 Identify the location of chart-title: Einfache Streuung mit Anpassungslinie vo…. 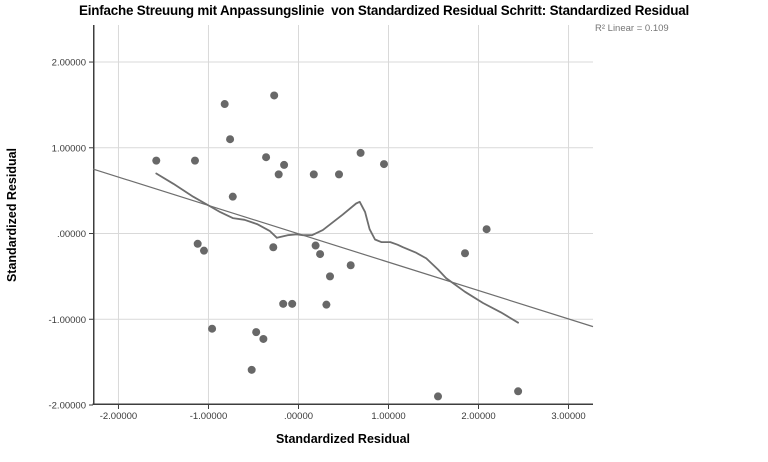
(384, 10).